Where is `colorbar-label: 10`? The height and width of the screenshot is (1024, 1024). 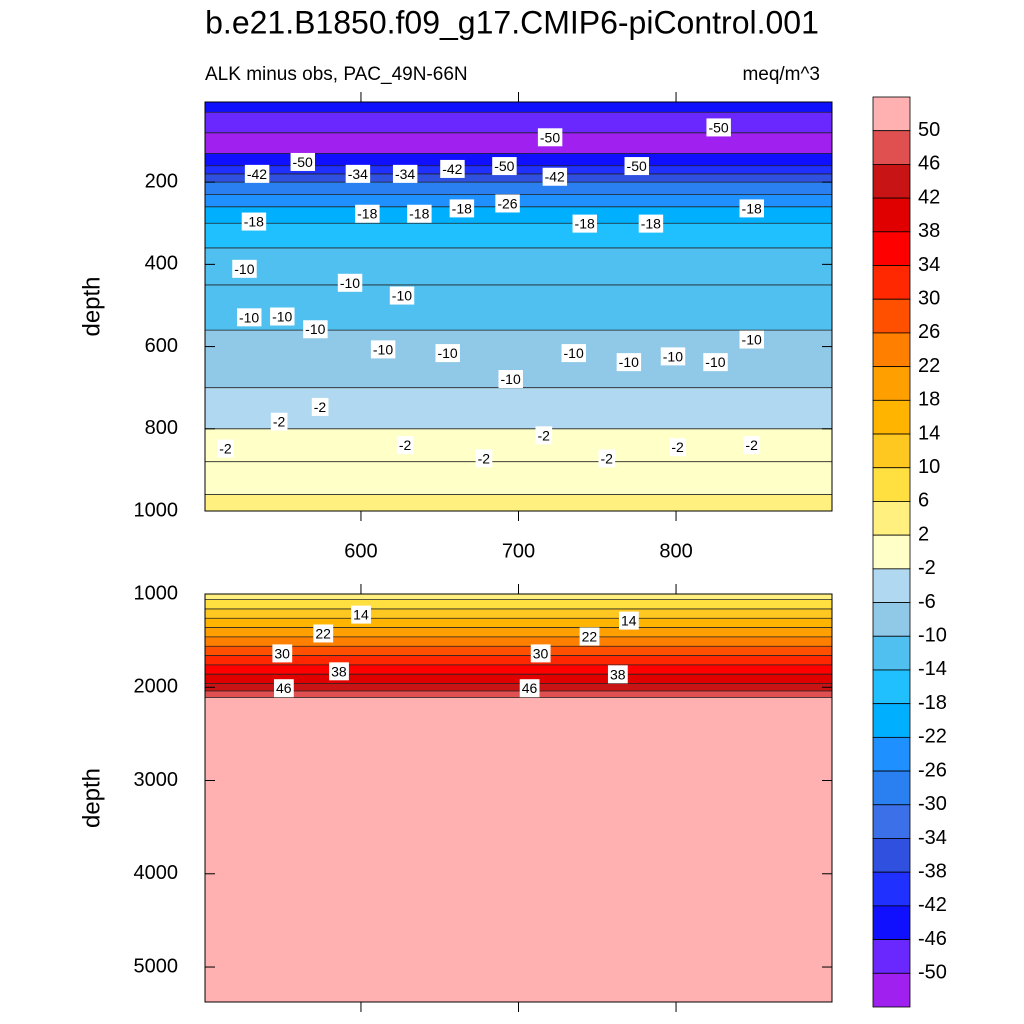
colorbar-label: 10 is located at coordinates (929, 467).